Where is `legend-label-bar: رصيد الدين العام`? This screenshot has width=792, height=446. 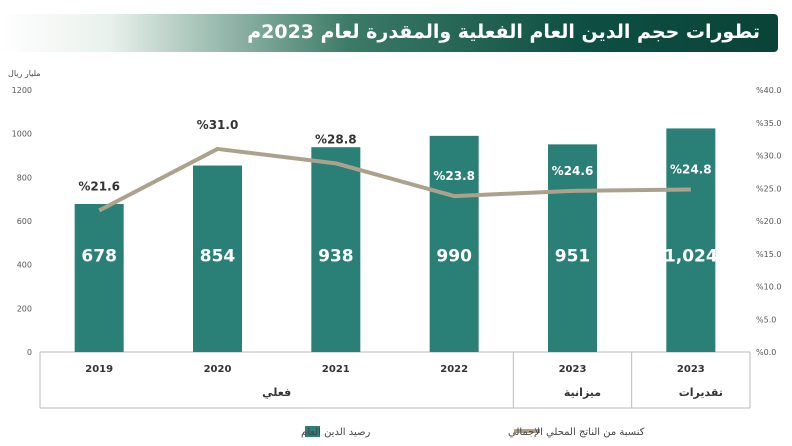 legend-label-bar: رصيد الدين العام is located at coordinates (335, 432).